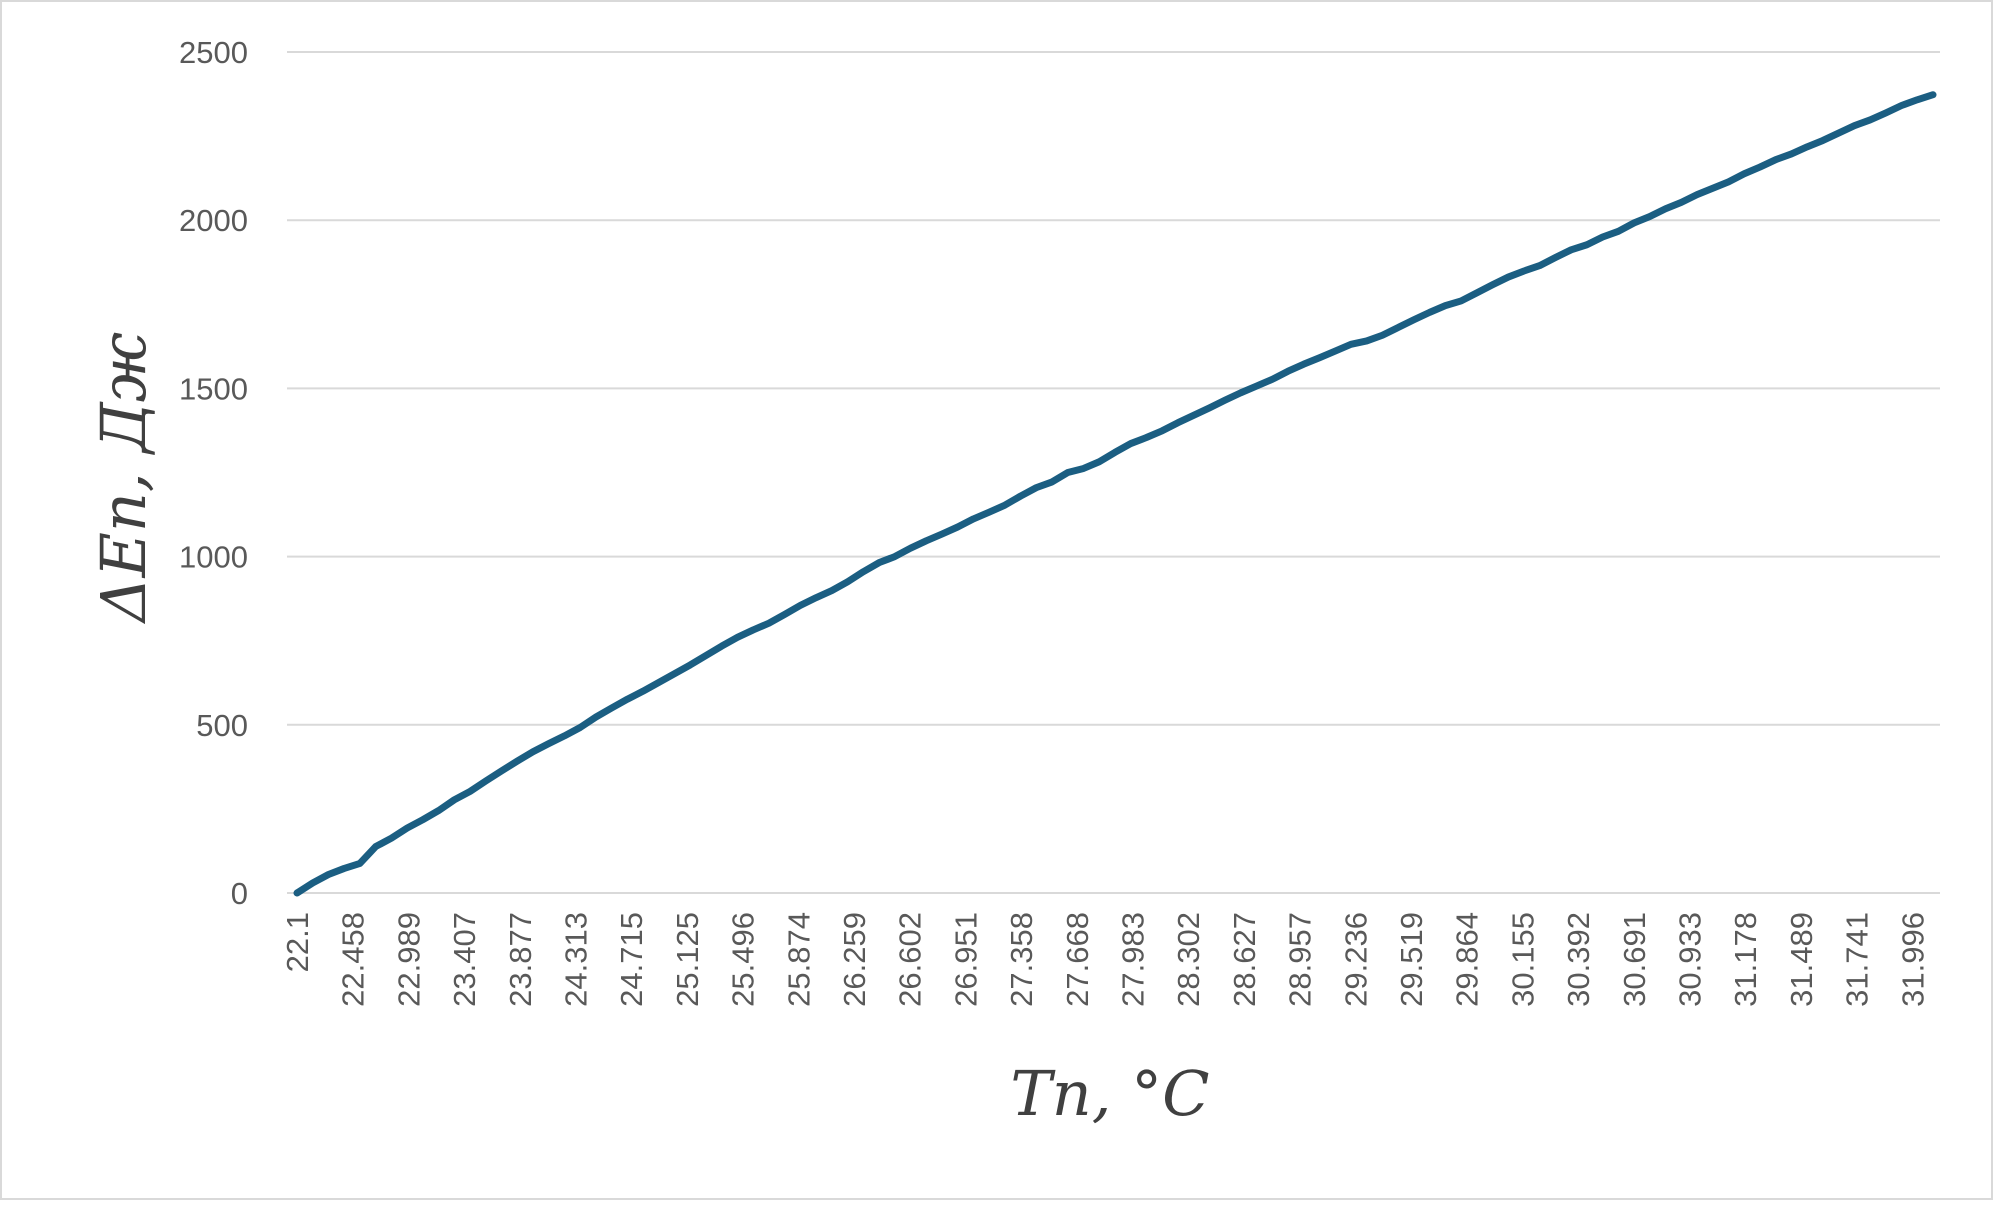  Describe the element at coordinates (1300, 959) in the screenshot. I see `x-tick-label: 28.957` at that location.